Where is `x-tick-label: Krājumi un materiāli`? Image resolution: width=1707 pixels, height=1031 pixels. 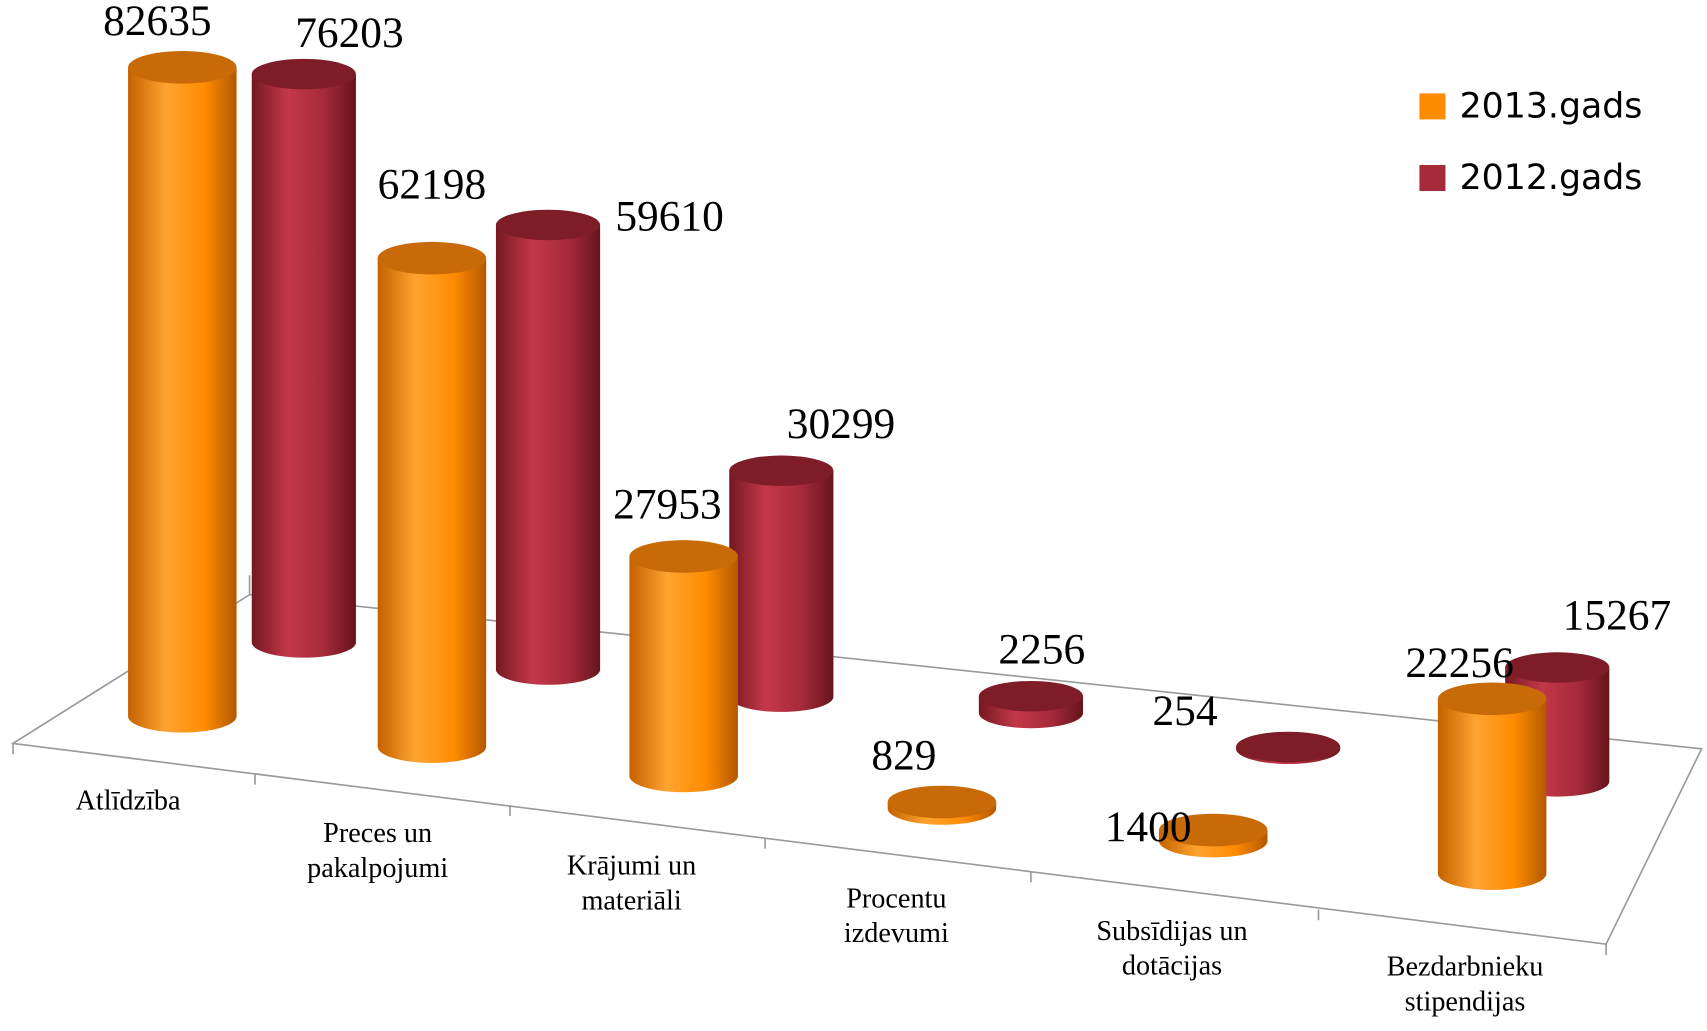 x-tick-label: Krājumi un materiāli is located at coordinates (631, 882).